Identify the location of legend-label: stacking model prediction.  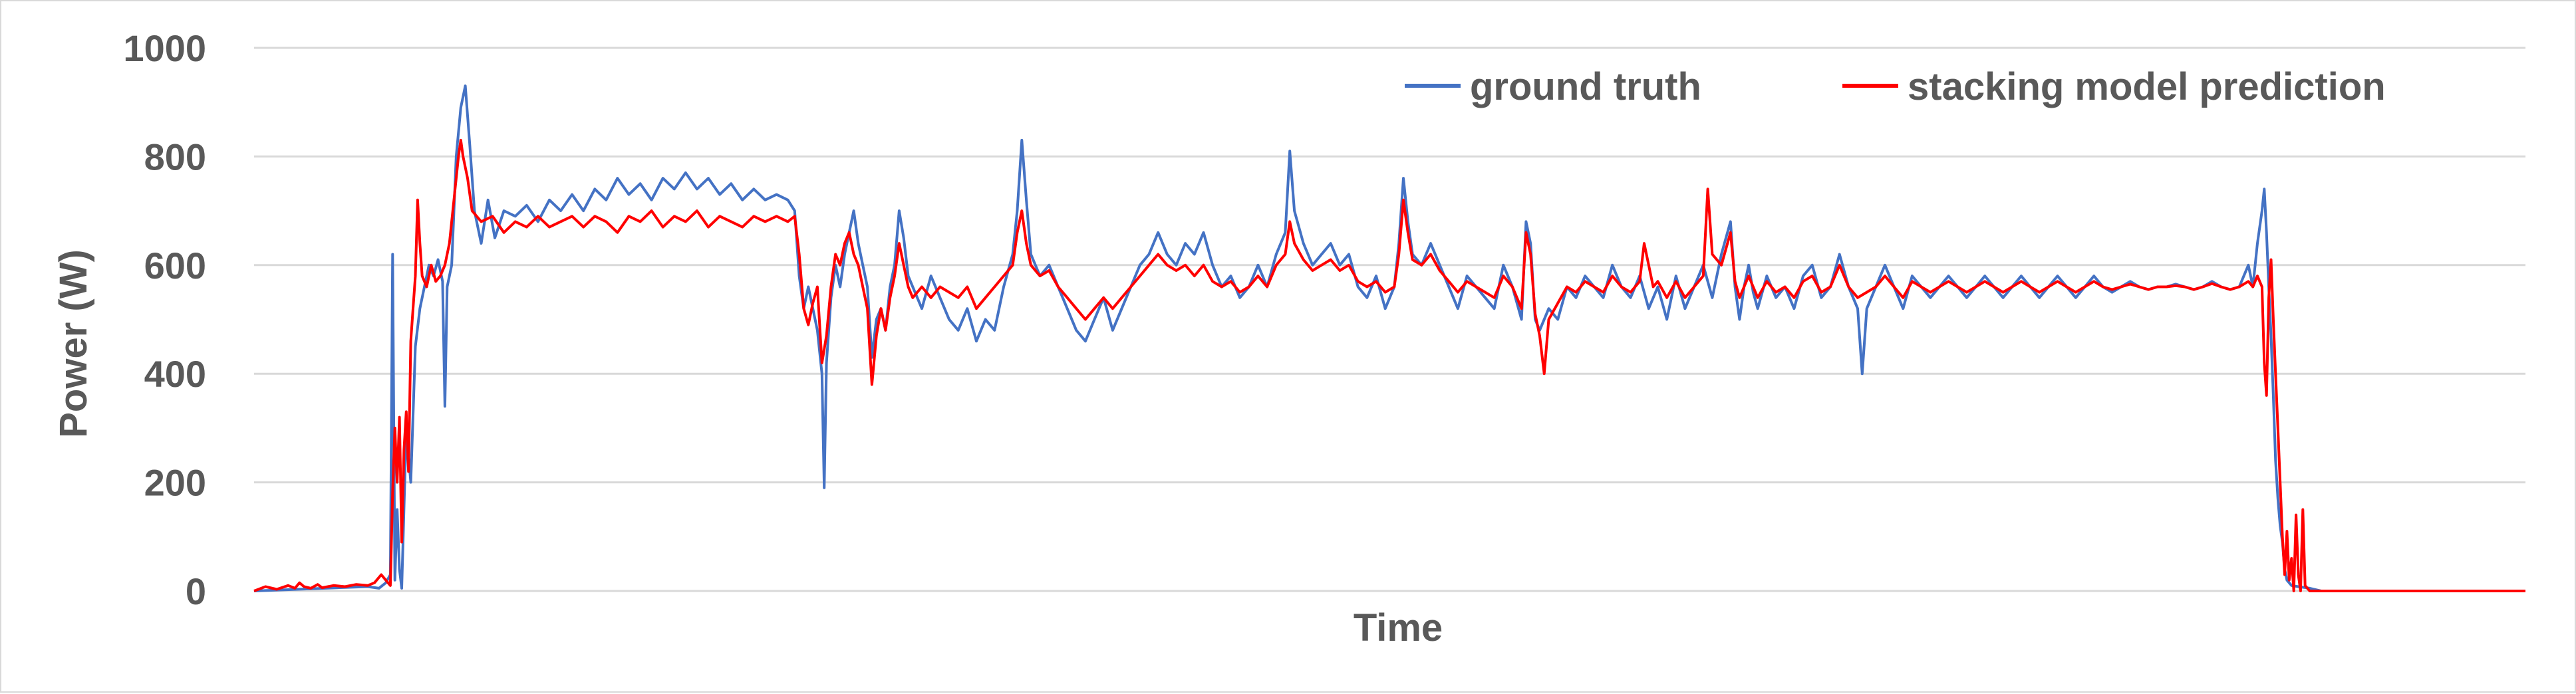
(2147, 86).